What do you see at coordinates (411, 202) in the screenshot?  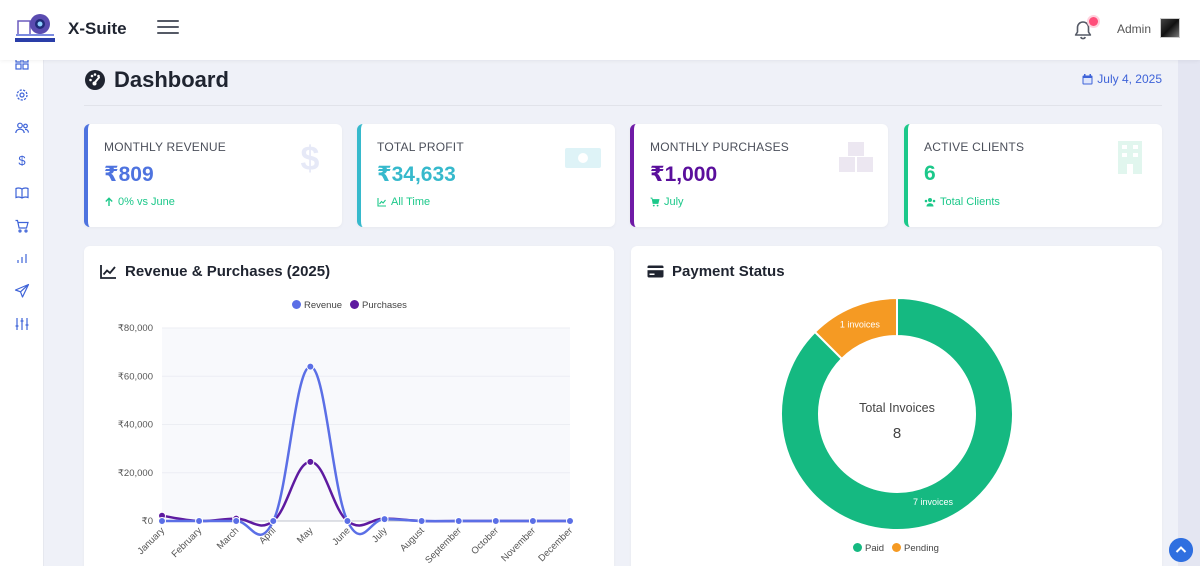 I see `card-subtext-label: All Time` at bounding box center [411, 202].